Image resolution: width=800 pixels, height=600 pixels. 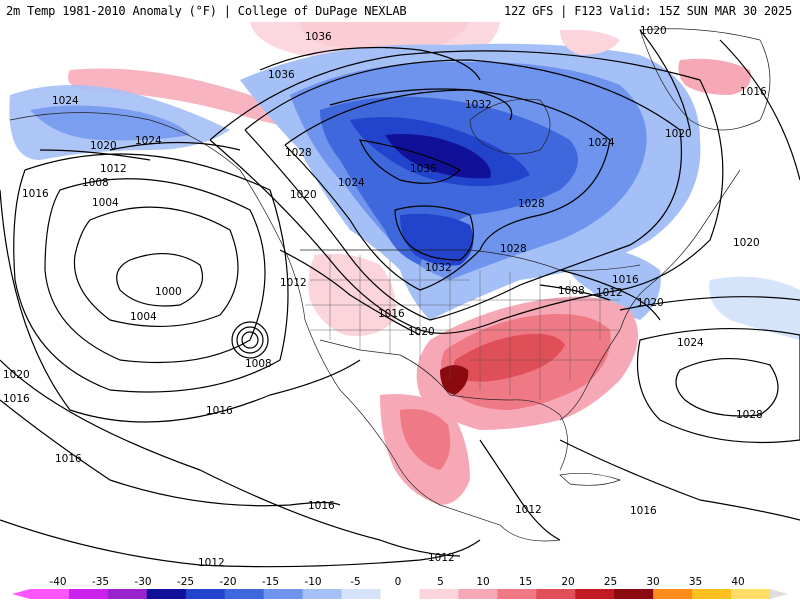 What do you see at coordinates (110, 123) in the screenshot?
I see `cool-anomaly-alaska-core` at bounding box center [110, 123].